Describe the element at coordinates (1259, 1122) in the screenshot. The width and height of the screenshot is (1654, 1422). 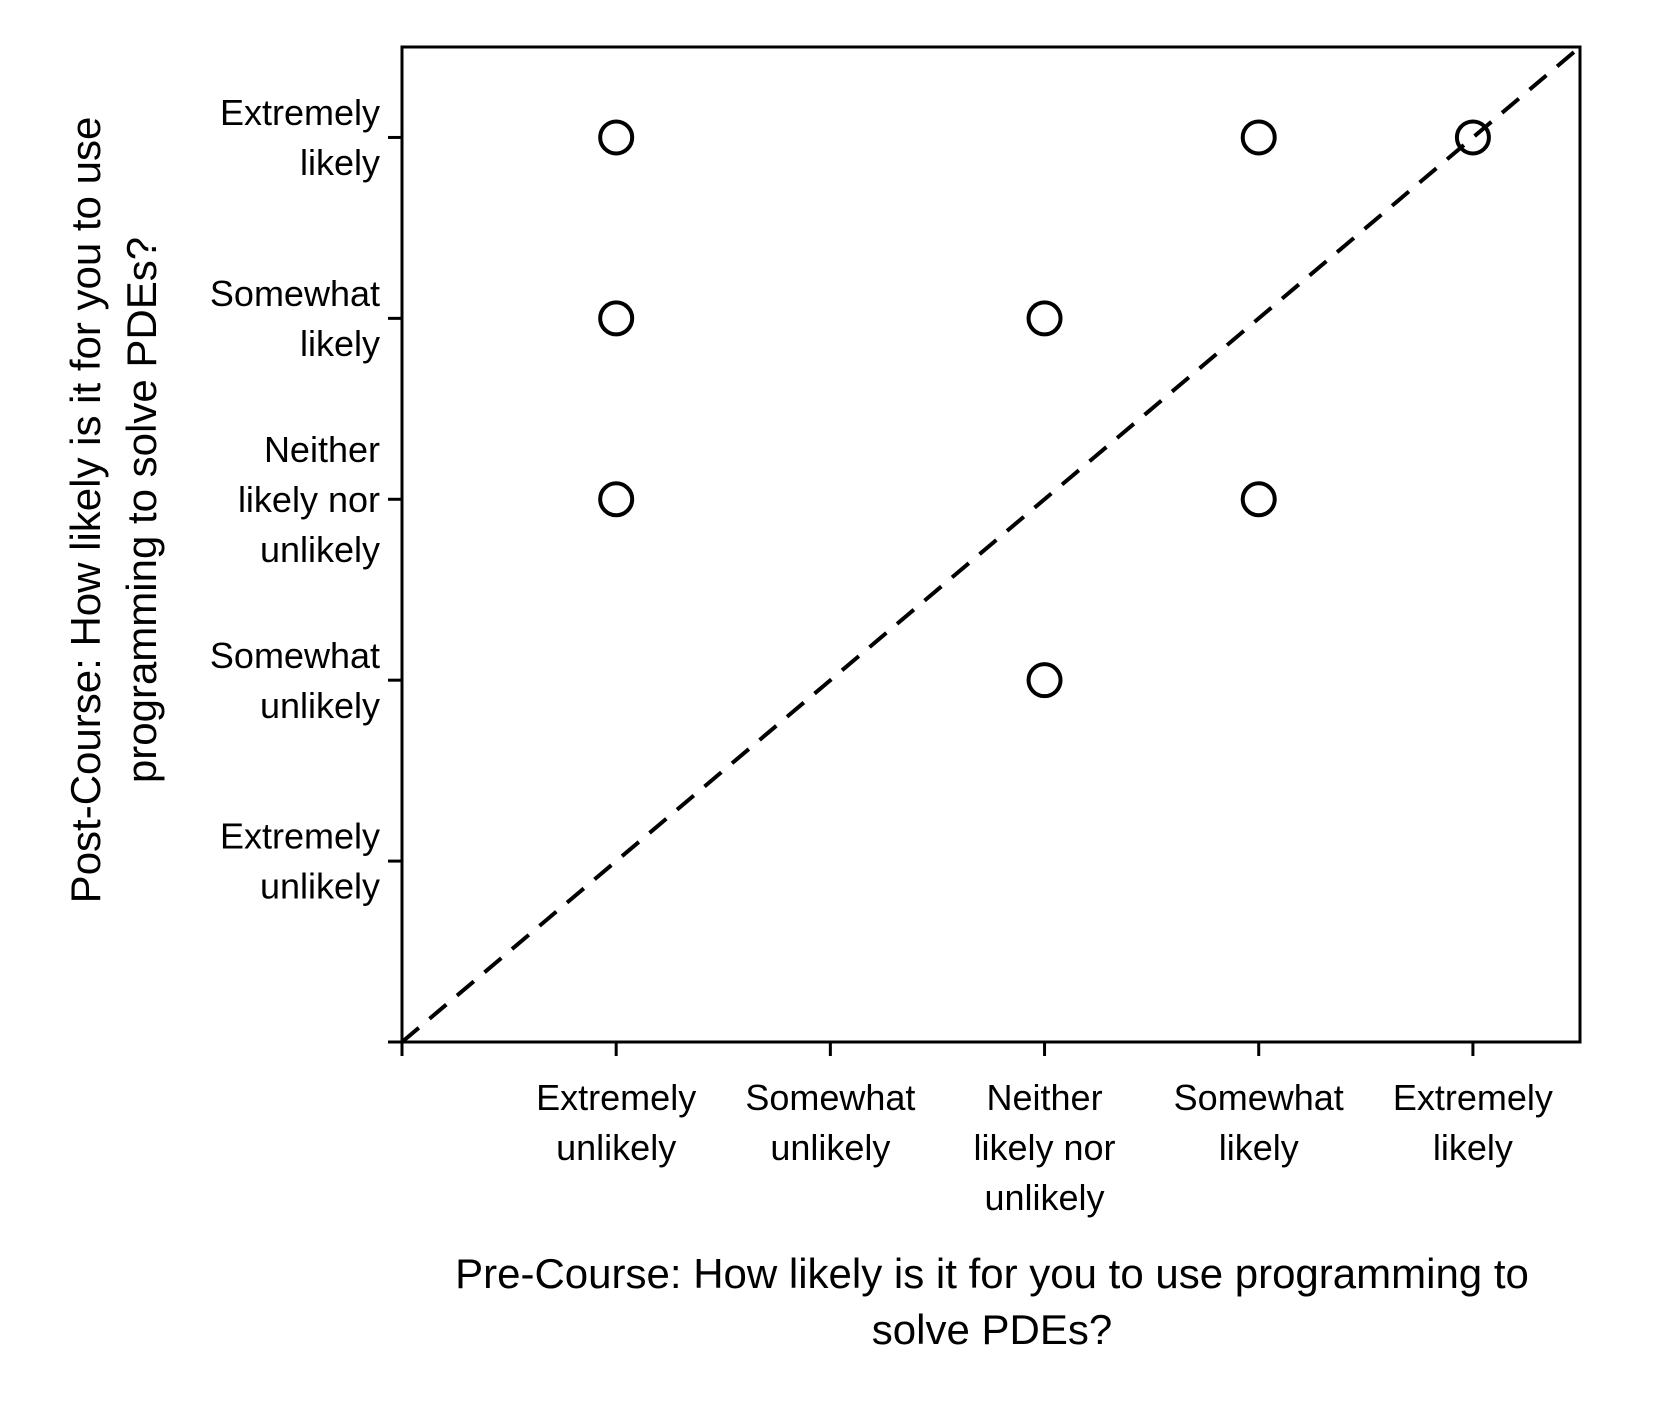
I see `x-tick-label: Somewhat likely` at that location.